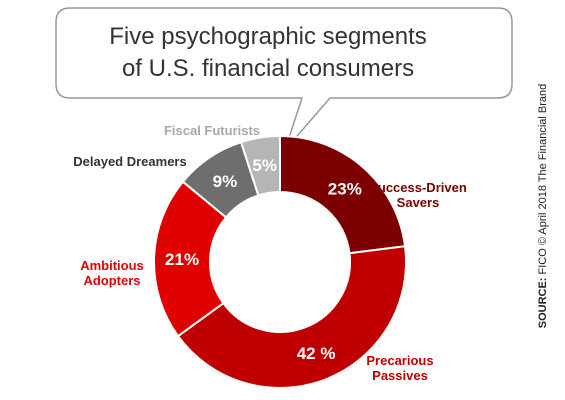 Image resolution: width=565 pixels, height=400 pixels. Describe the element at coordinates (399, 360) in the screenshot. I see `category-label-line: Precarious` at that location.